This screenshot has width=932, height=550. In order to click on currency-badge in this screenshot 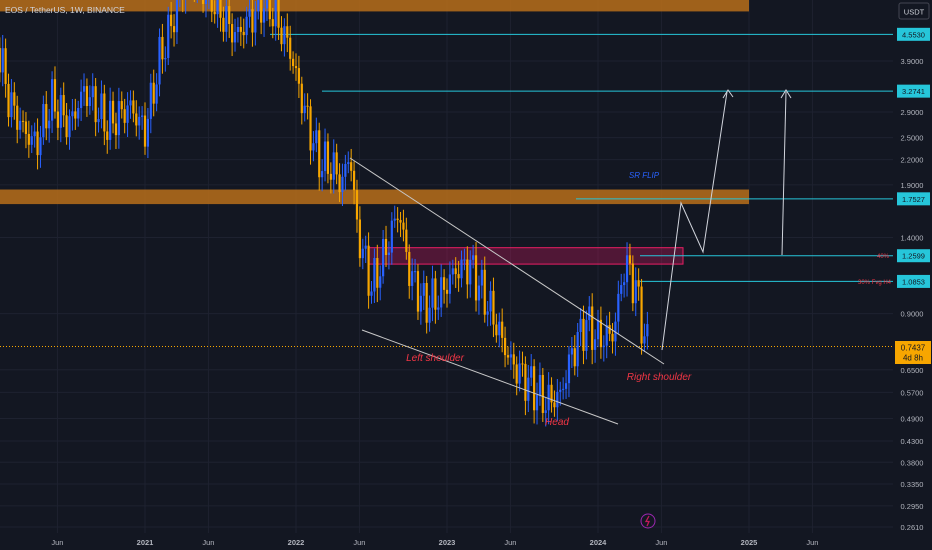, I will do `click(914, 11)`.